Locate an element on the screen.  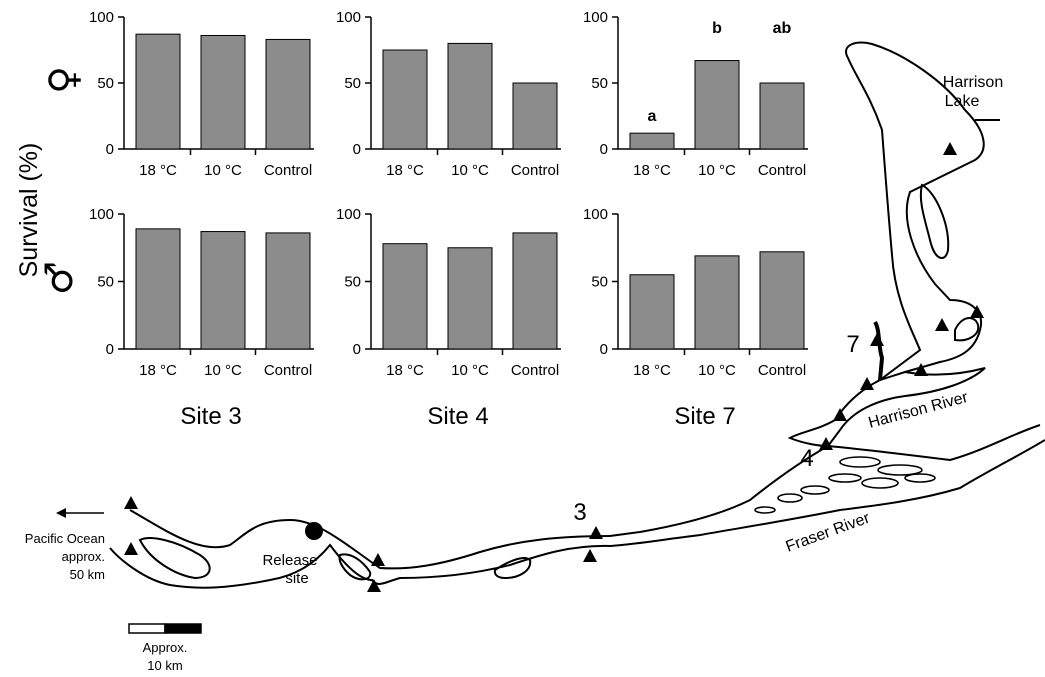
site-4-label: 4 is located at coordinates (806, 458).